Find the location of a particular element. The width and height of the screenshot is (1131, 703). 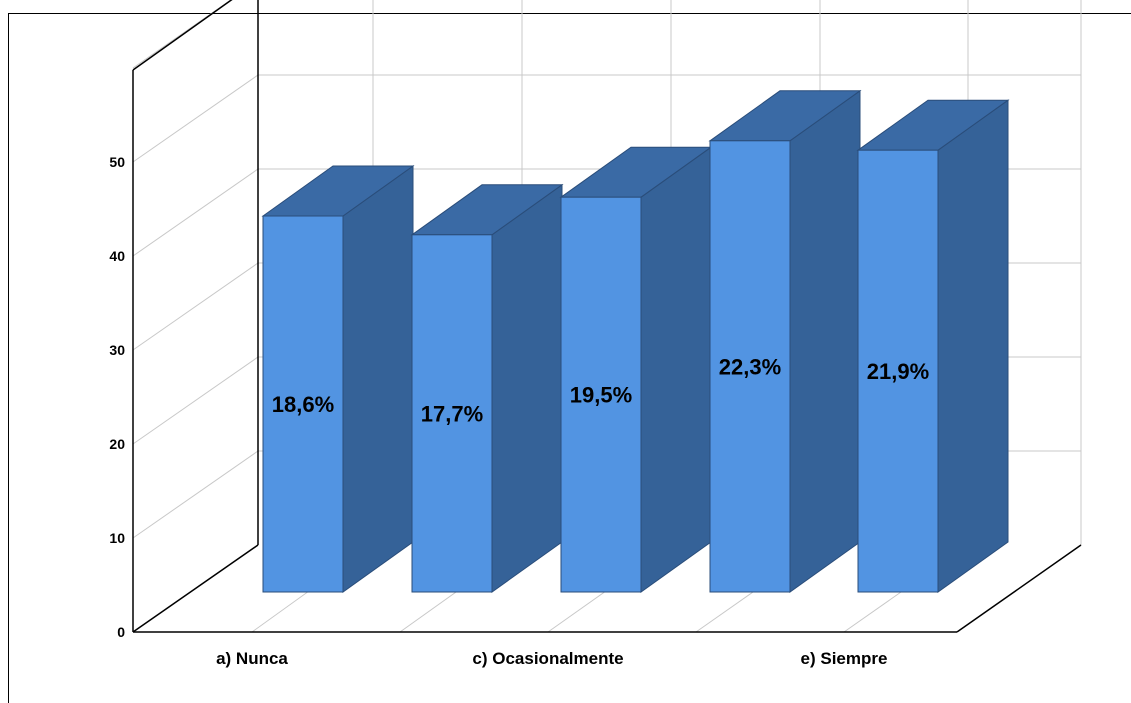

x-category-label: c) Ocasionalmente is located at coordinates (547, 658).